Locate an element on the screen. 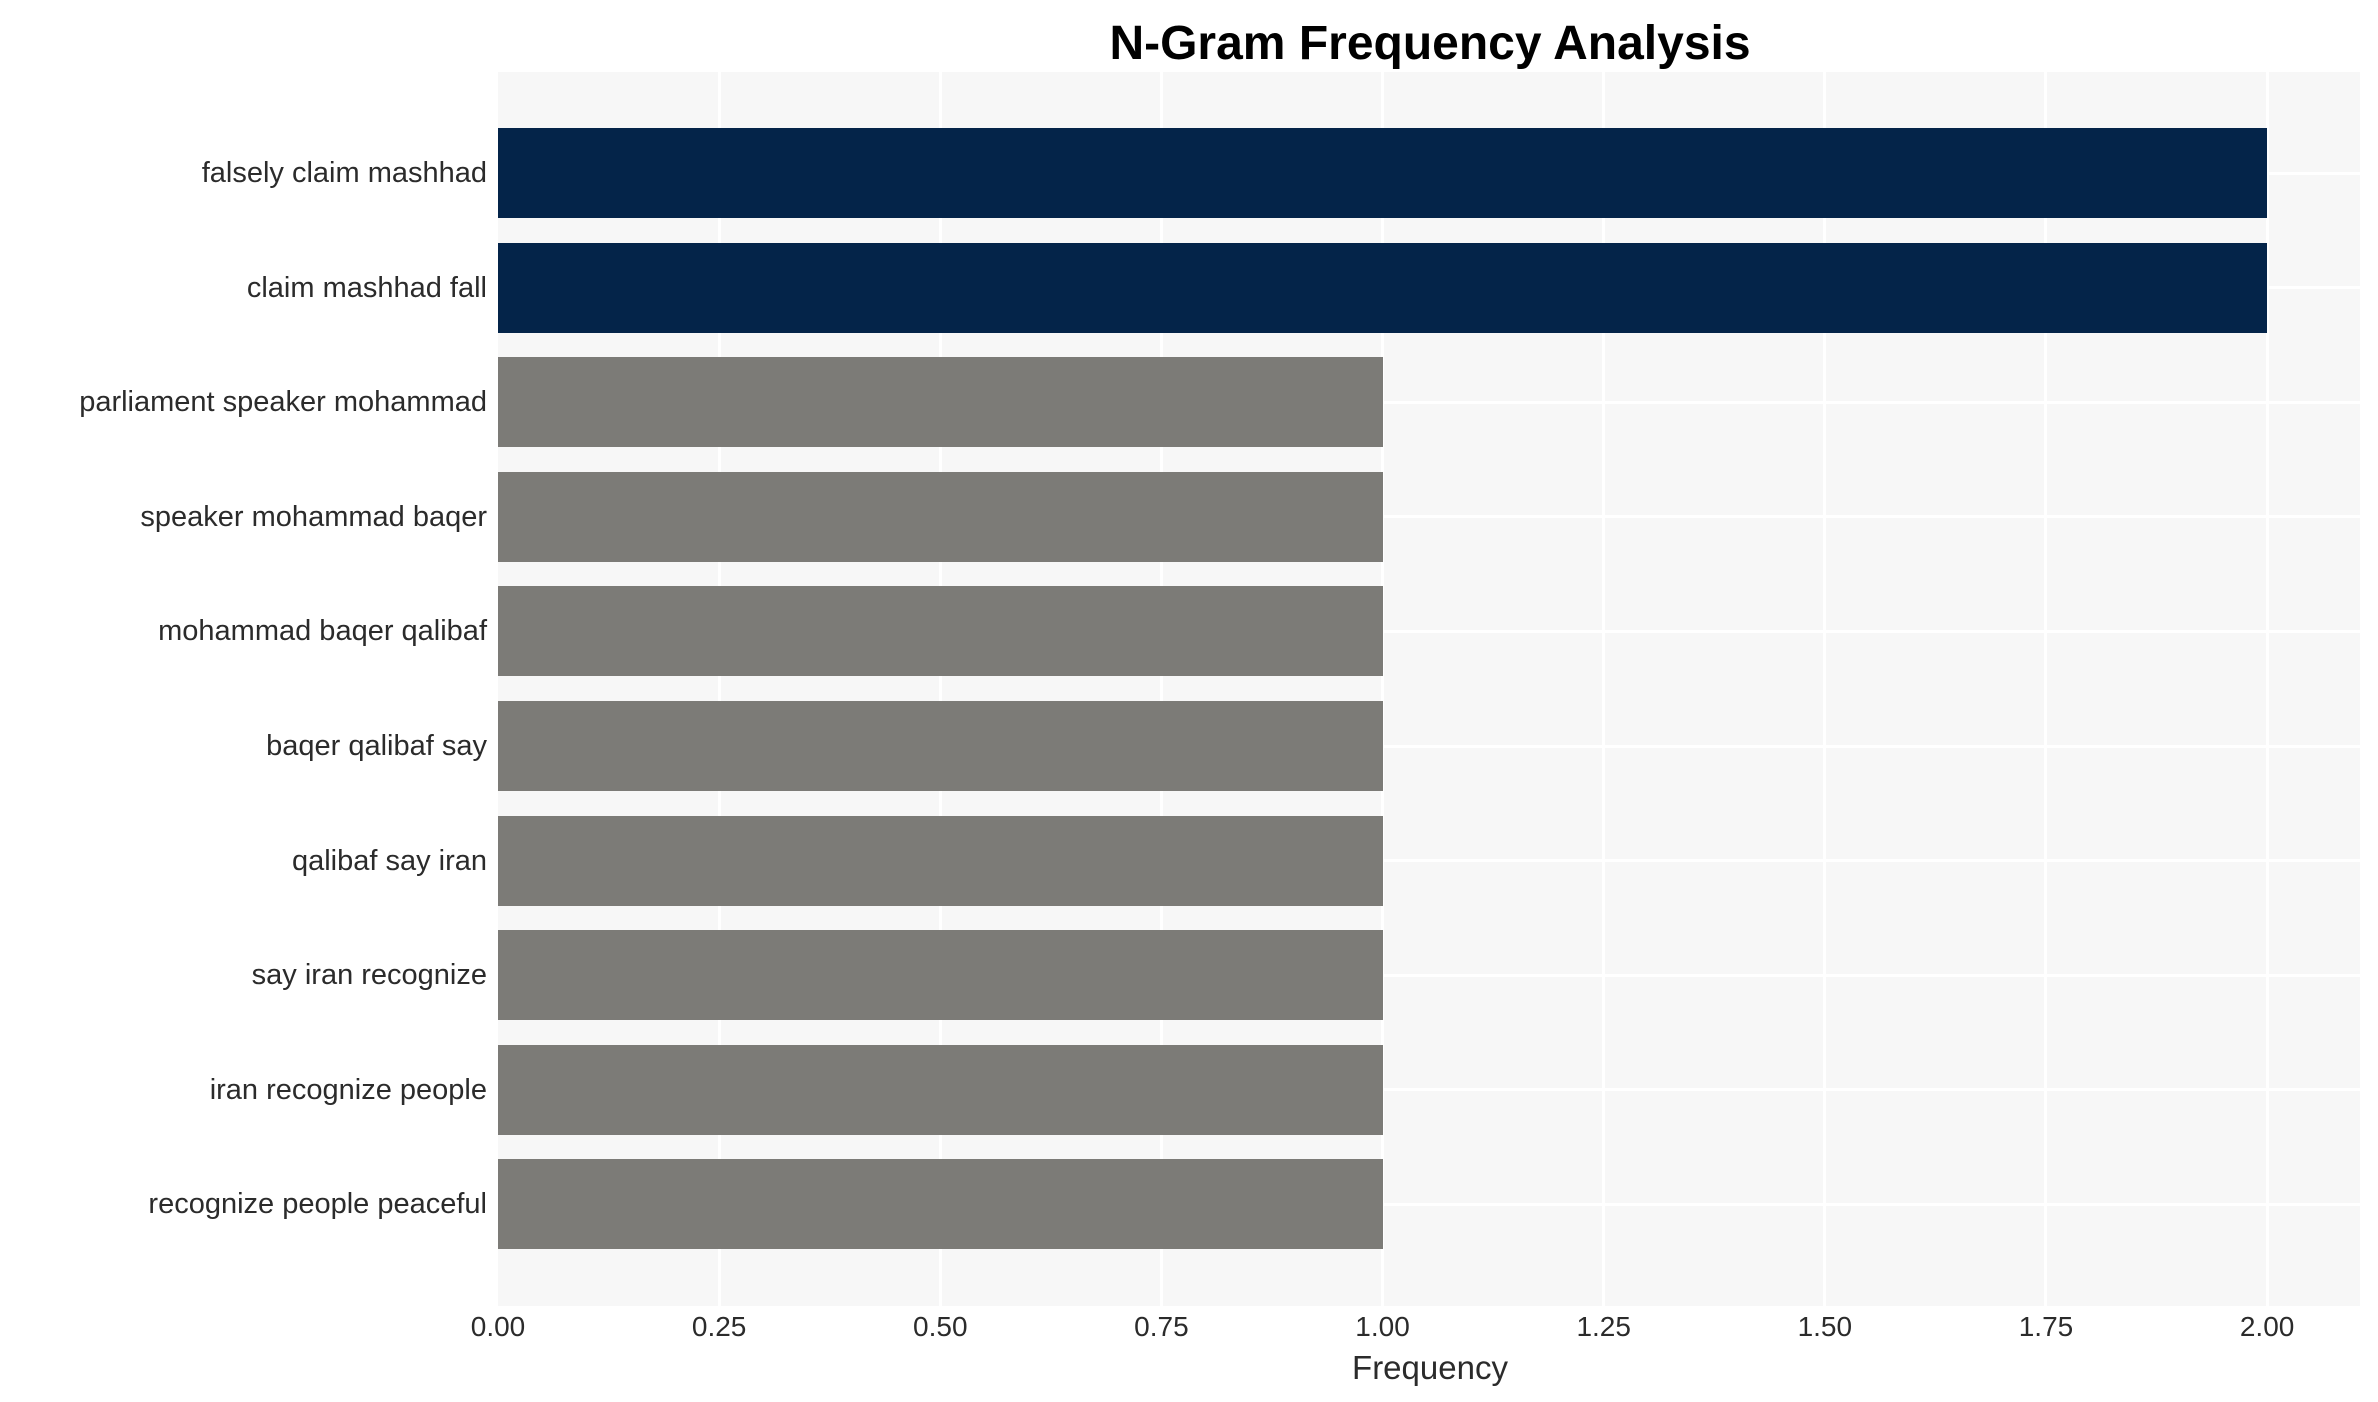  v-gridline-2.00 is located at coordinates (2267, 689).